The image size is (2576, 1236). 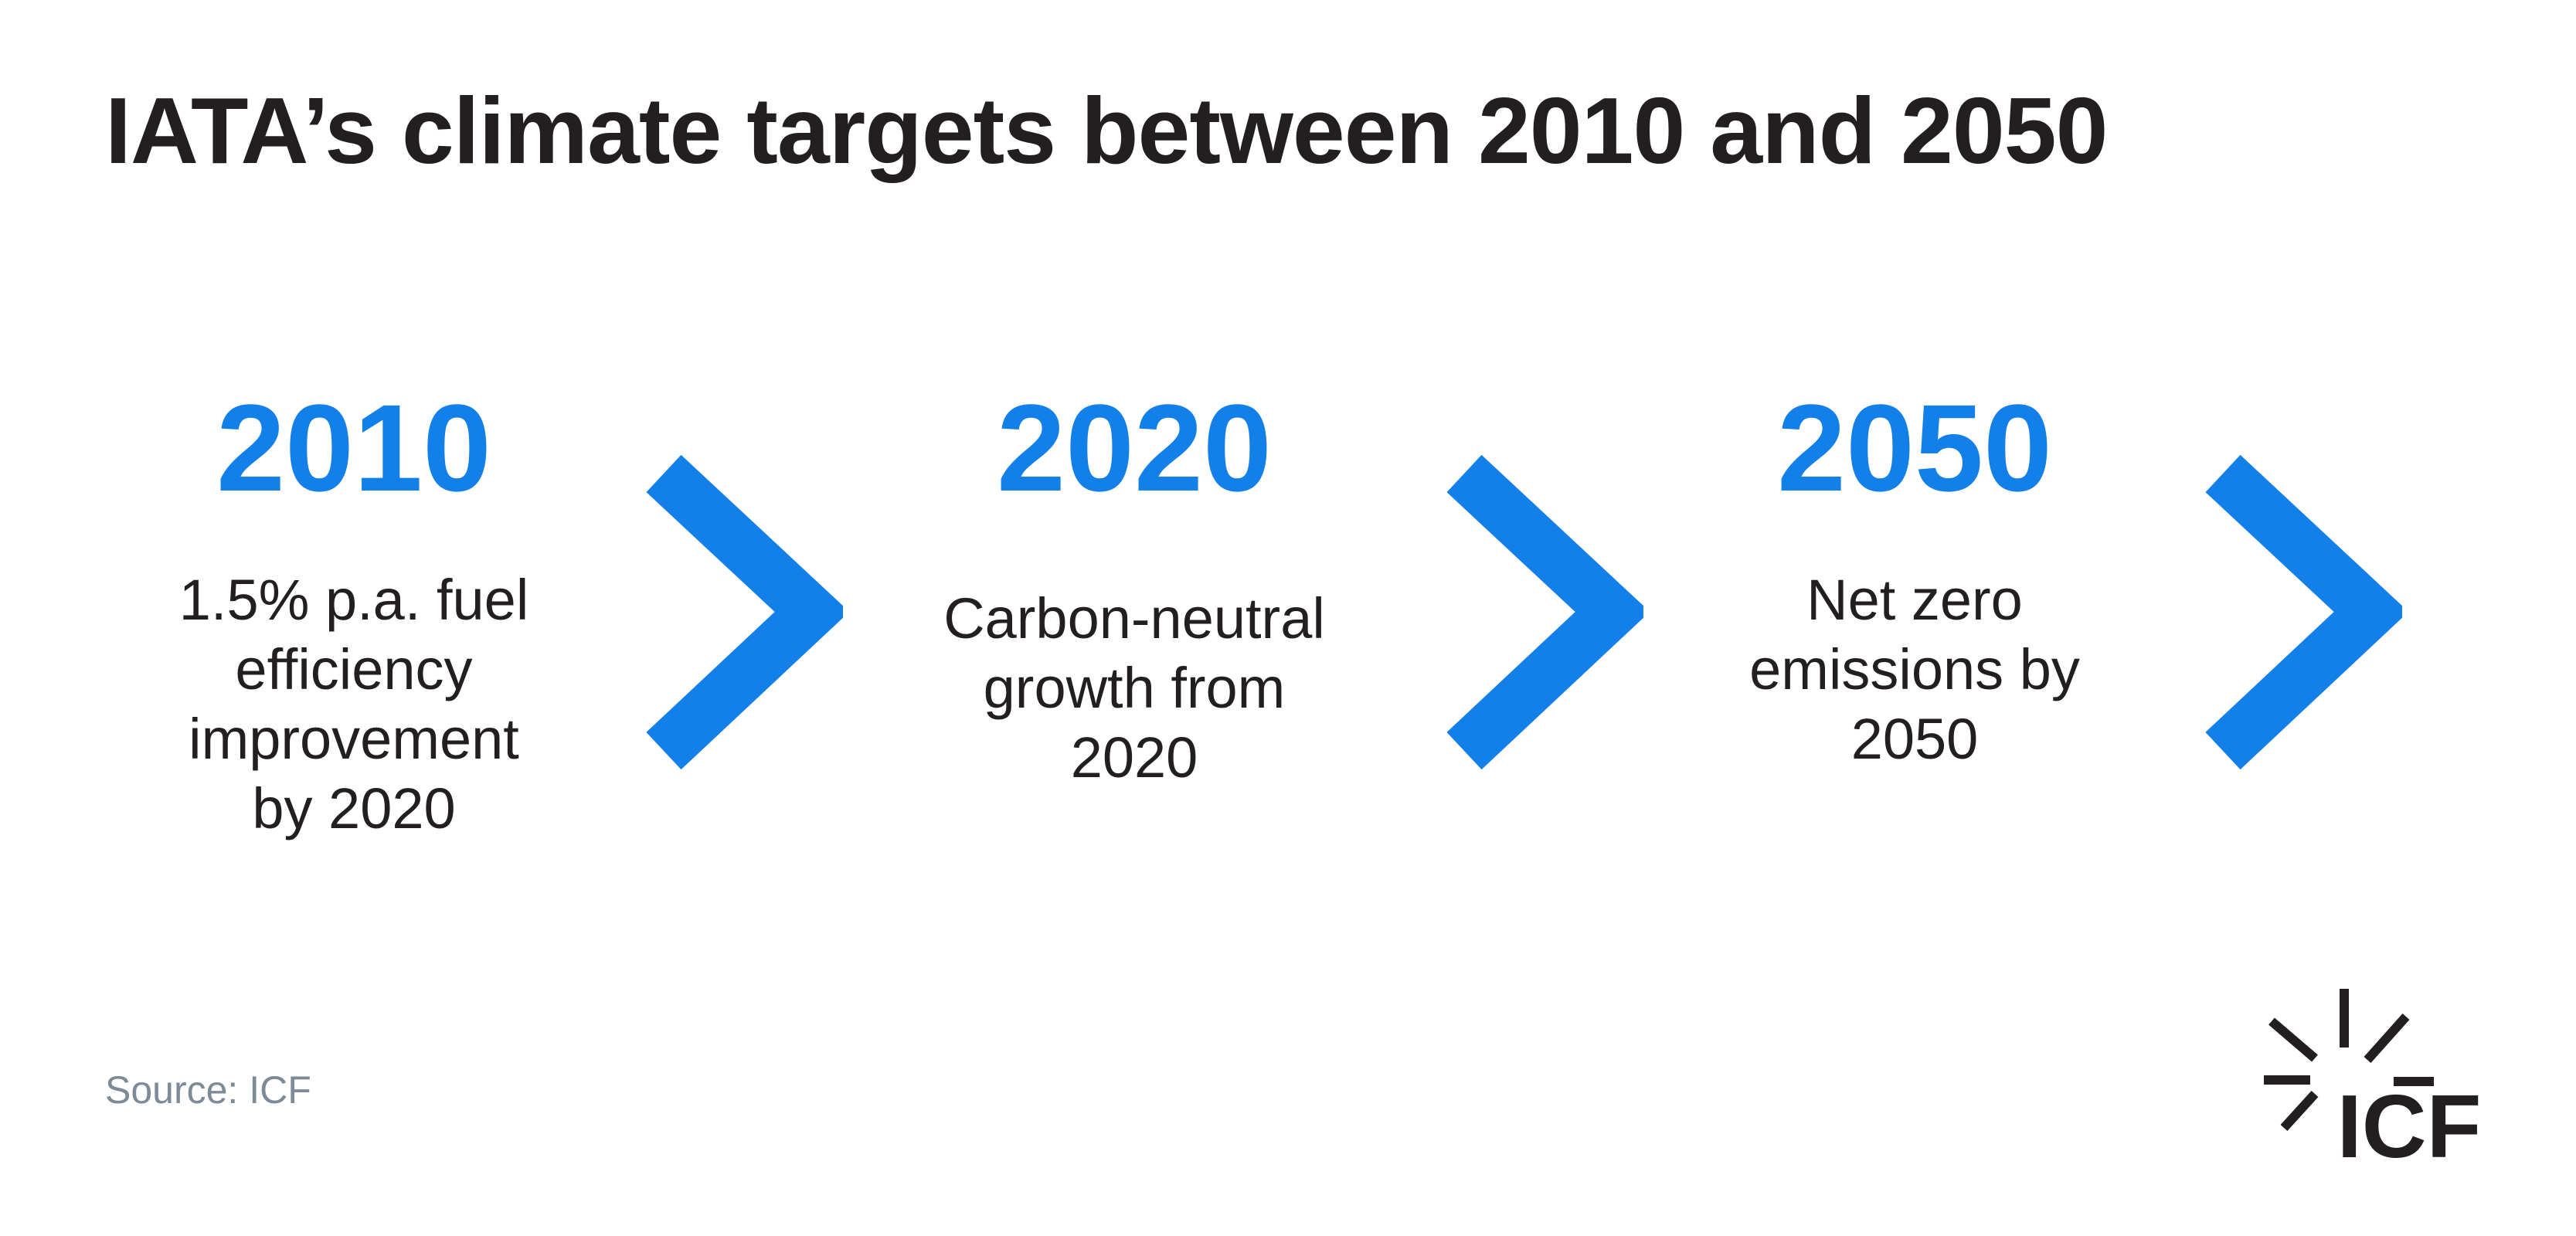 What do you see at coordinates (1914, 600) in the screenshot?
I see `description-line: Net zero` at bounding box center [1914, 600].